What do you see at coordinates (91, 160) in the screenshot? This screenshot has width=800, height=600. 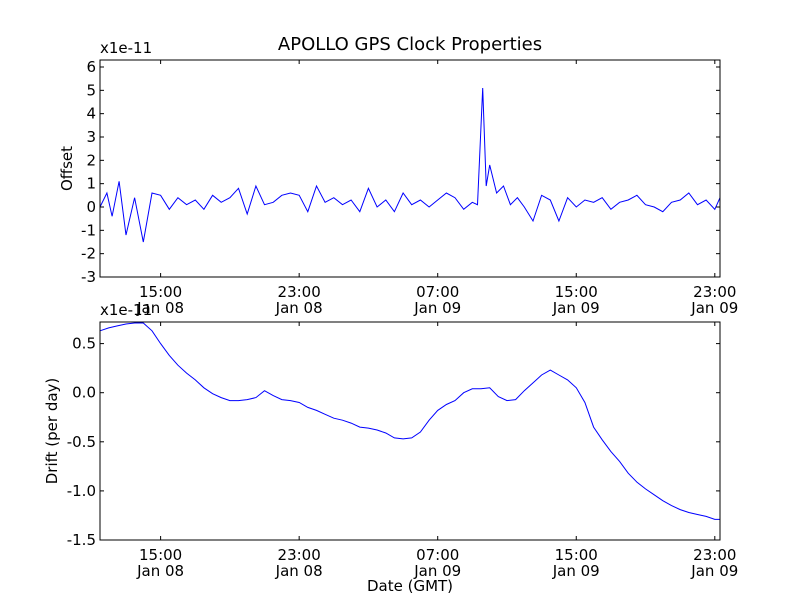 I see `offset-ytick-label: 2` at bounding box center [91, 160].